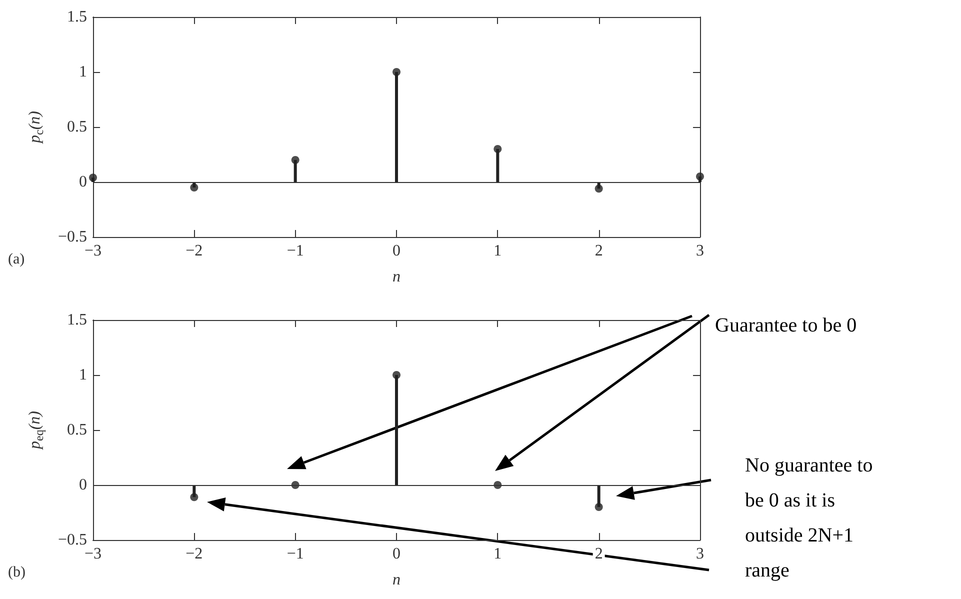 The width and height of the screenshot is (961, 599). Describe the element at coordinates (36, 127) in the screenshot. I see `y-axis-title: pc(n)` at that location.